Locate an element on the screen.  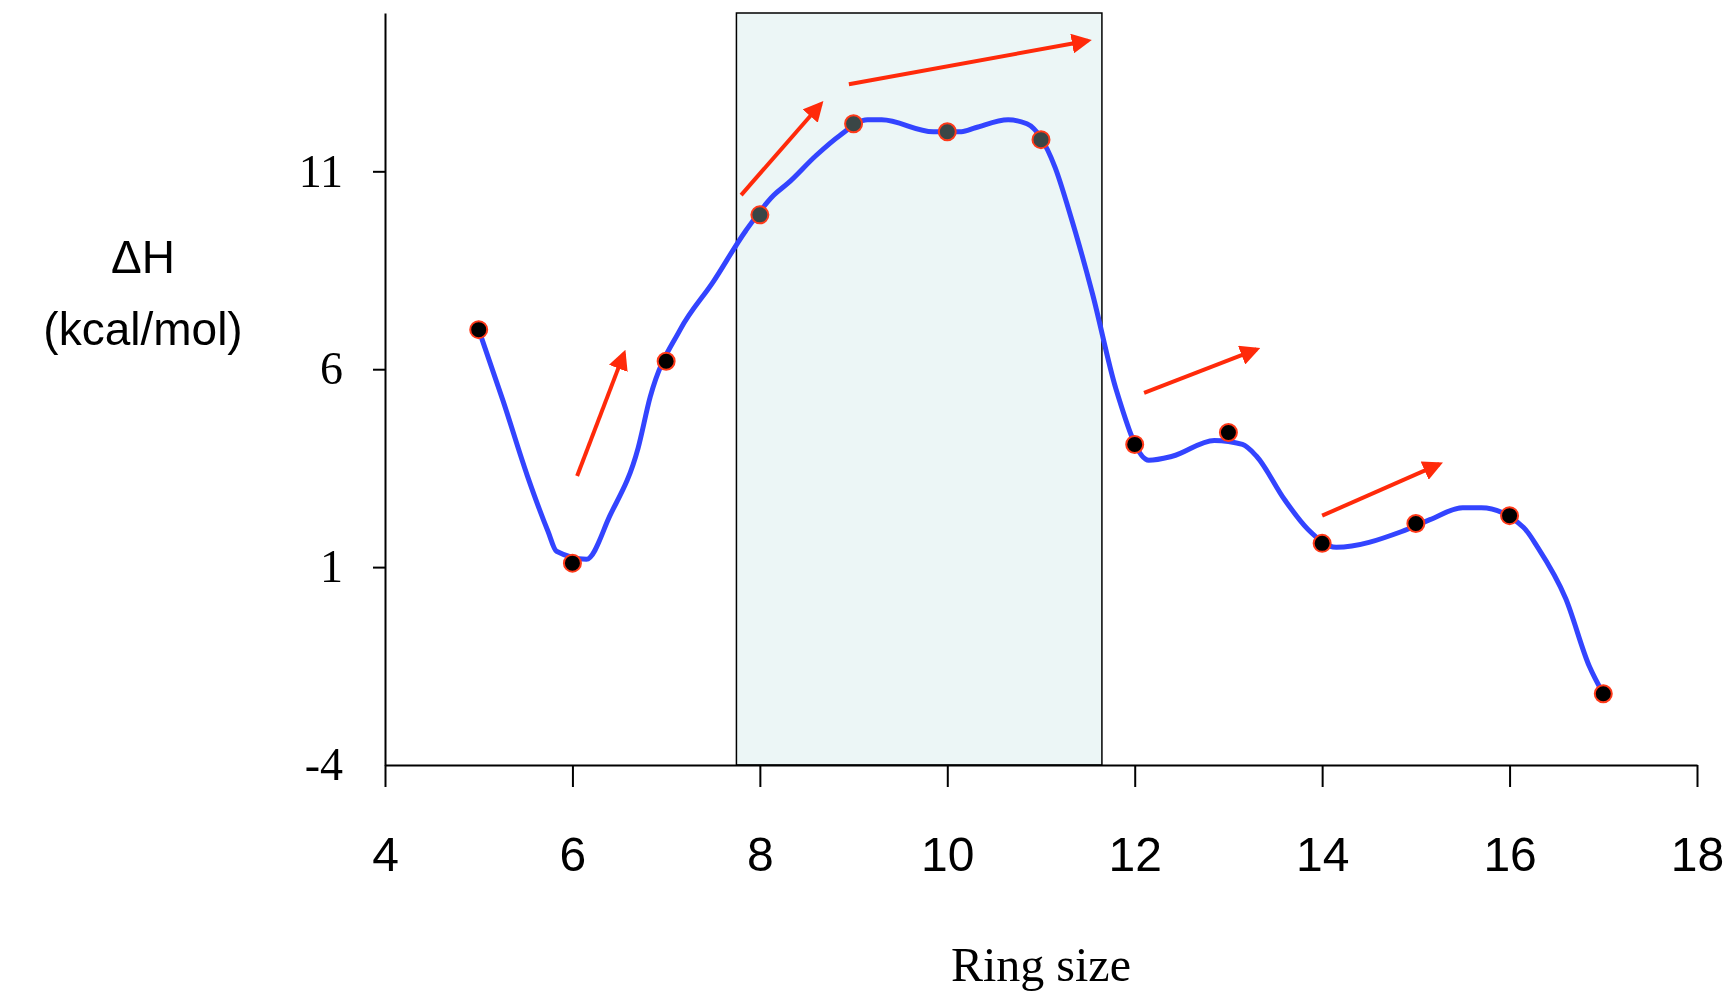
y-tick-label: 11 is located at coordinates (320, 171).